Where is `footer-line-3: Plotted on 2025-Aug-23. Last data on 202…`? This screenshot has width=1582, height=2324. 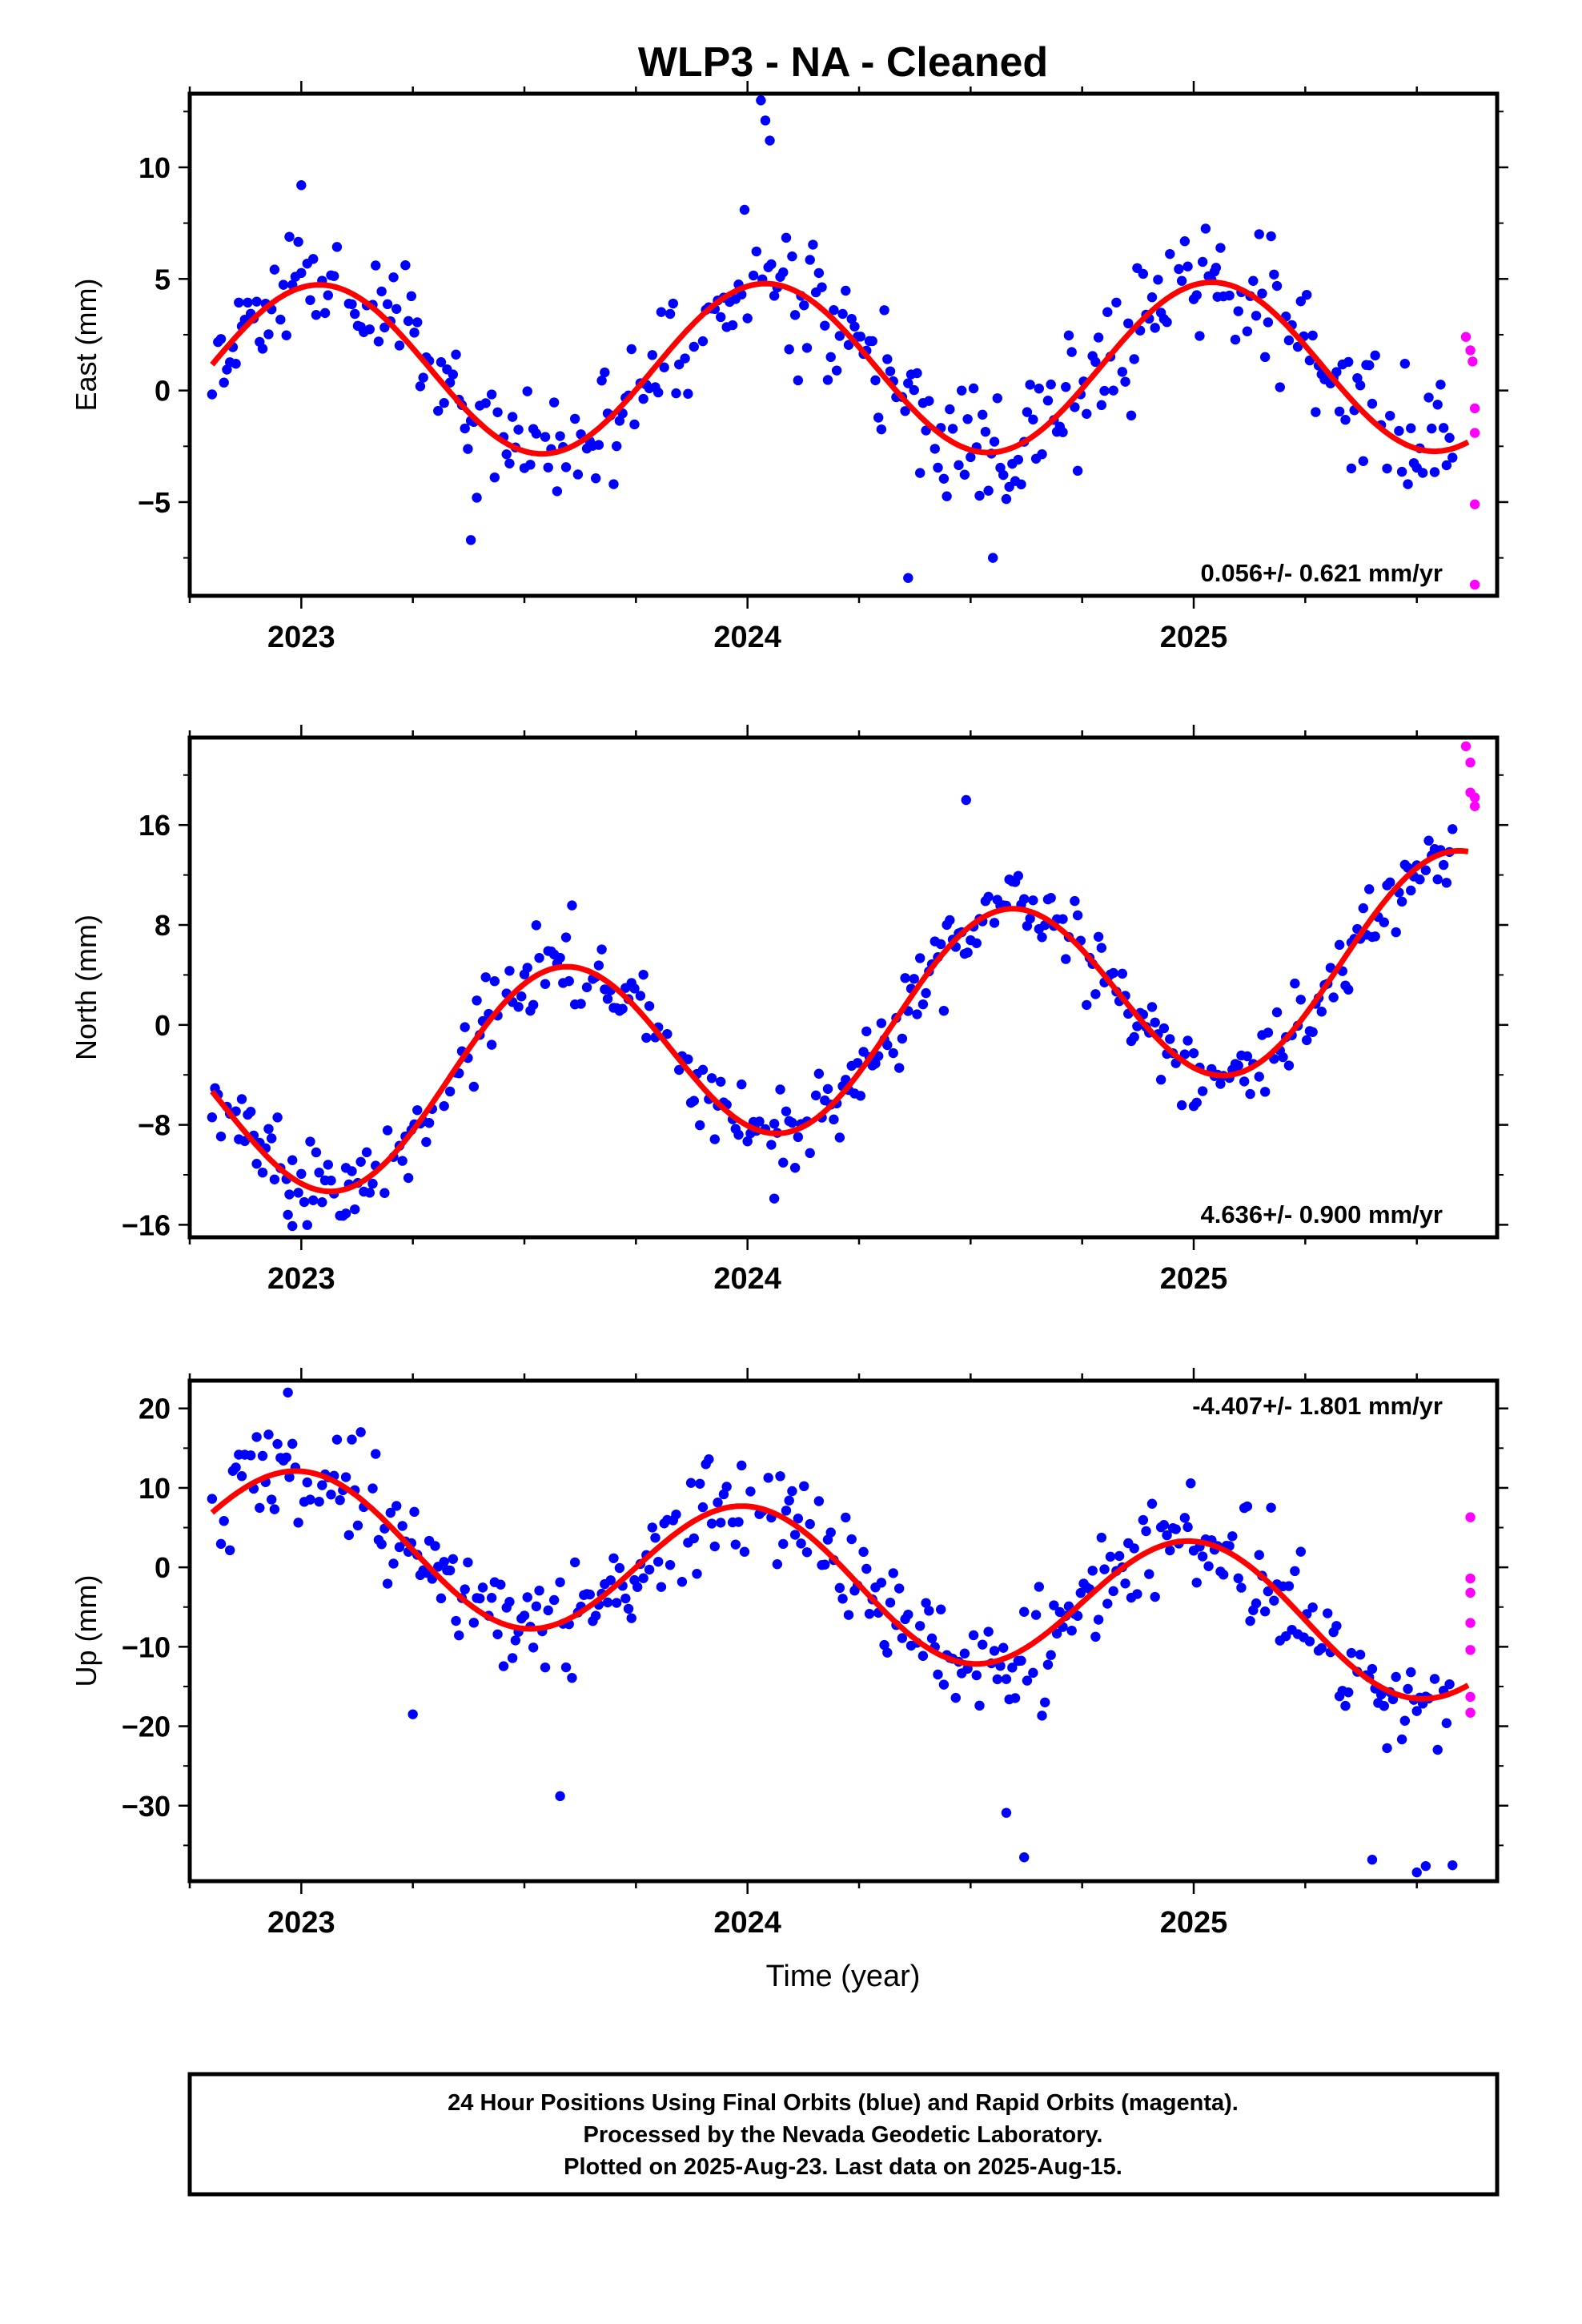
footer-line-3: Plotted on 2025-Aug-23. Last data on 202… is located at coordinates (843, 2167).